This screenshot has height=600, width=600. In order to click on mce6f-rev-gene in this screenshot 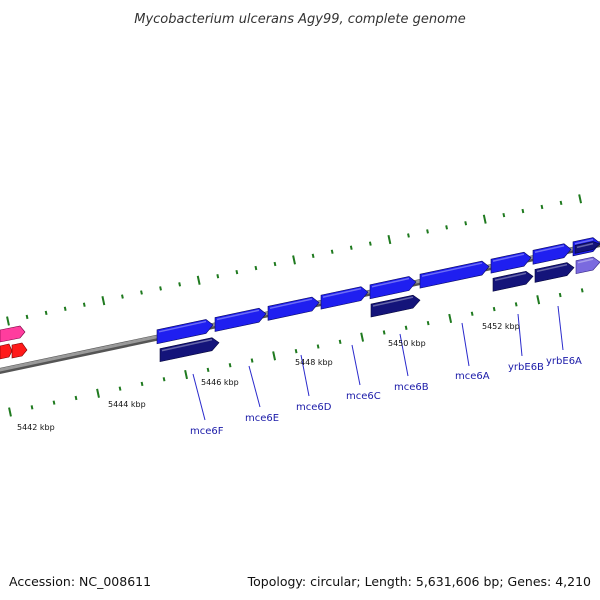, I will do `click(189, 350)`.